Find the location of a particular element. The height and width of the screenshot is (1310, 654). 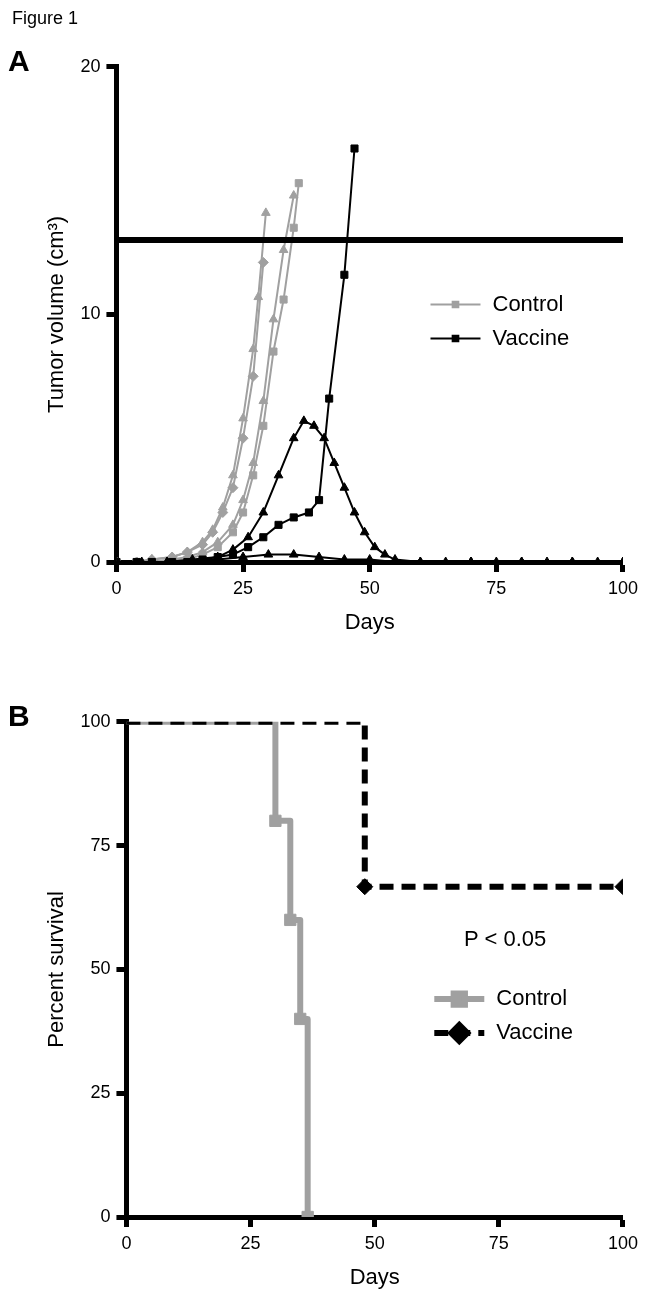

annotation: P < 0.05 is located at coordinates (505, 938).